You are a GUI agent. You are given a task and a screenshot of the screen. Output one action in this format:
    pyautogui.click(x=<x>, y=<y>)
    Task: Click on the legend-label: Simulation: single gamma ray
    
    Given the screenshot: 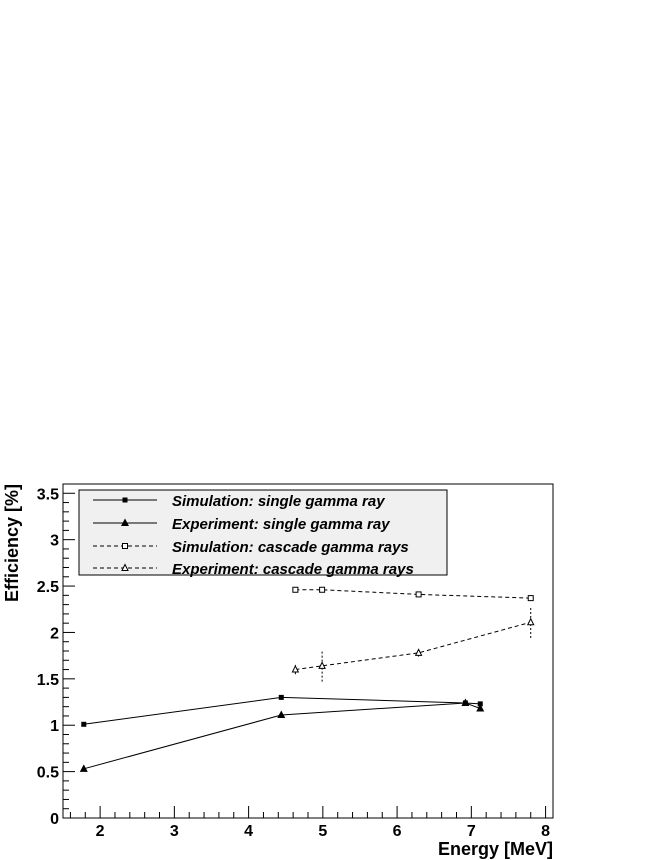 What is the action you would take?
    pyautogui.click(x=278, y=501)
    